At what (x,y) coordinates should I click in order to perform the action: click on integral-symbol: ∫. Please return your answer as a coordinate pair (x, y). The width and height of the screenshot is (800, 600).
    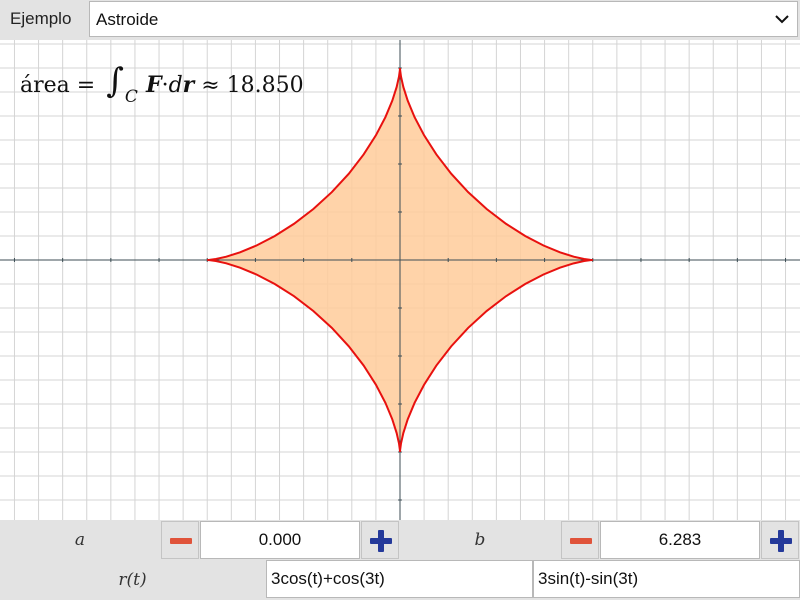
    Looking at the image, I should click on (115, 81).